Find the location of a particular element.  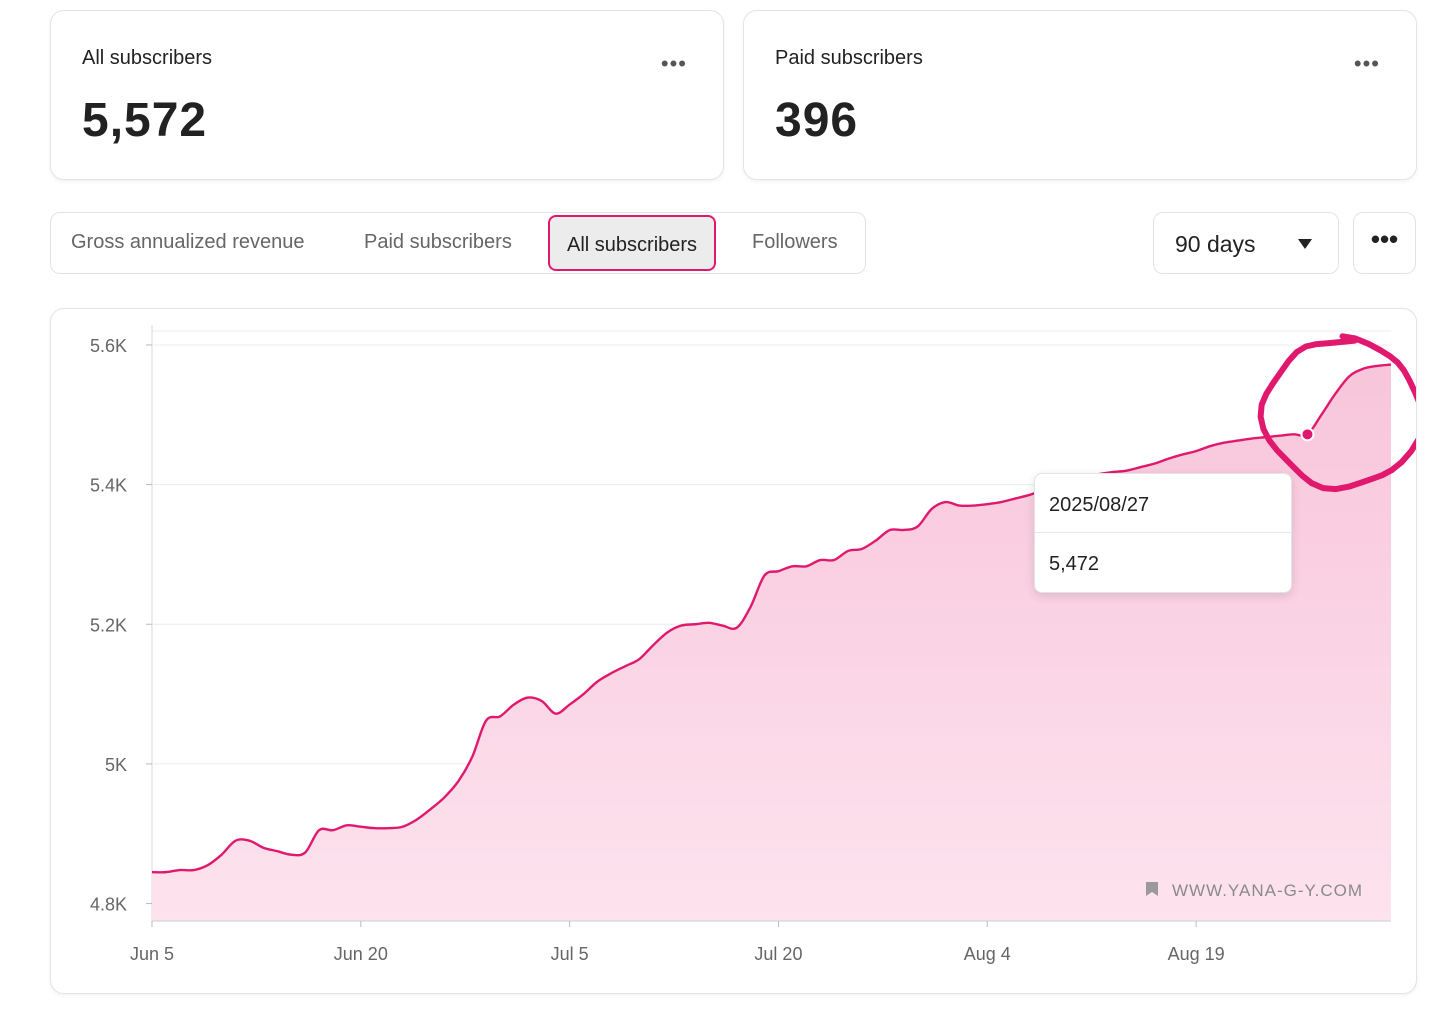

chart-tooltip: 2025/08/27 5,472 is located at coordinates (1163, 533).